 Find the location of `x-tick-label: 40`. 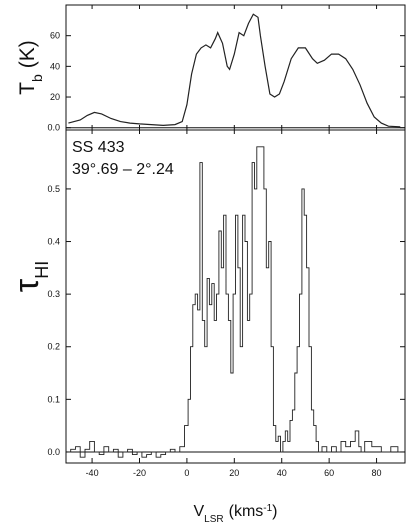

x-tick-label: 40 is located at coordinates (282, 473).